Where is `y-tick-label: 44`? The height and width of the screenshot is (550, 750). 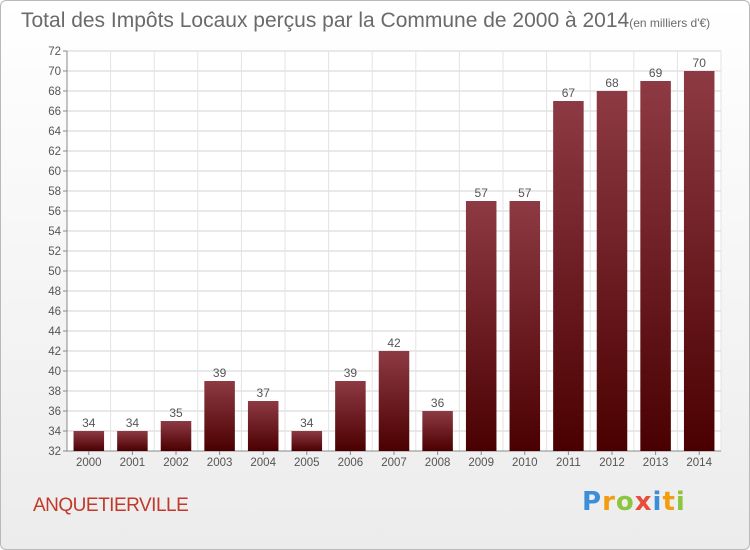
y-tick-label: 44 is located at coordinates (54, 332).